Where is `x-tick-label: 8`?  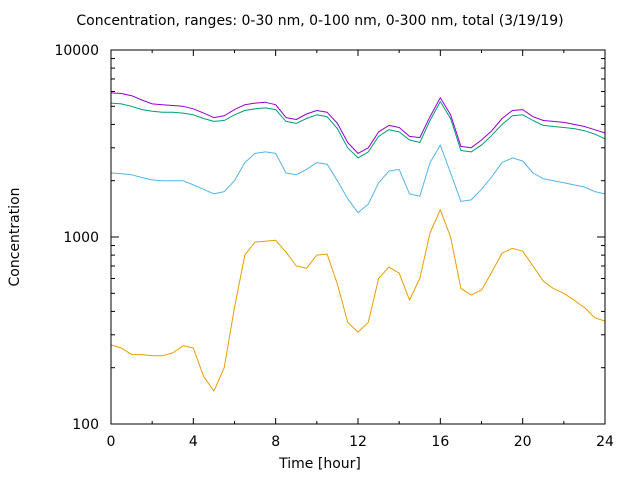
x-tick-label: 8 is located at coordinates (275, 442).